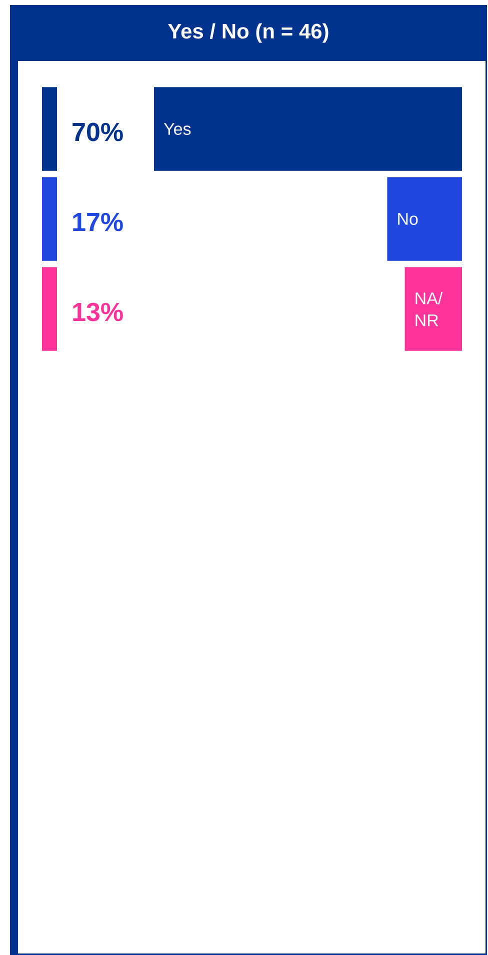 The width and height of the screenshot is (488, 955). Describe the element at coordinates (248, 33) in the screenshot. I see `chart-title: Yes / No (n = 46)` at that location.